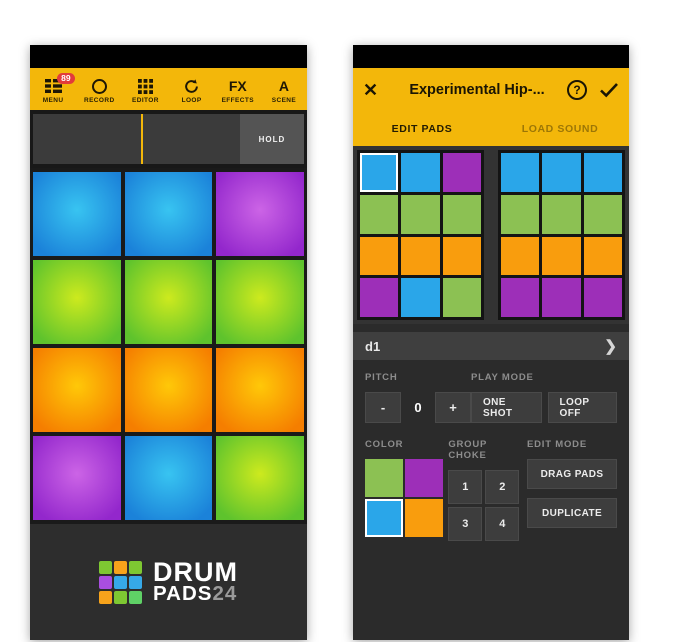  Describe the element at coordinates (384, 518) in the screenshot. I see `color-swatch-blue` at that location.